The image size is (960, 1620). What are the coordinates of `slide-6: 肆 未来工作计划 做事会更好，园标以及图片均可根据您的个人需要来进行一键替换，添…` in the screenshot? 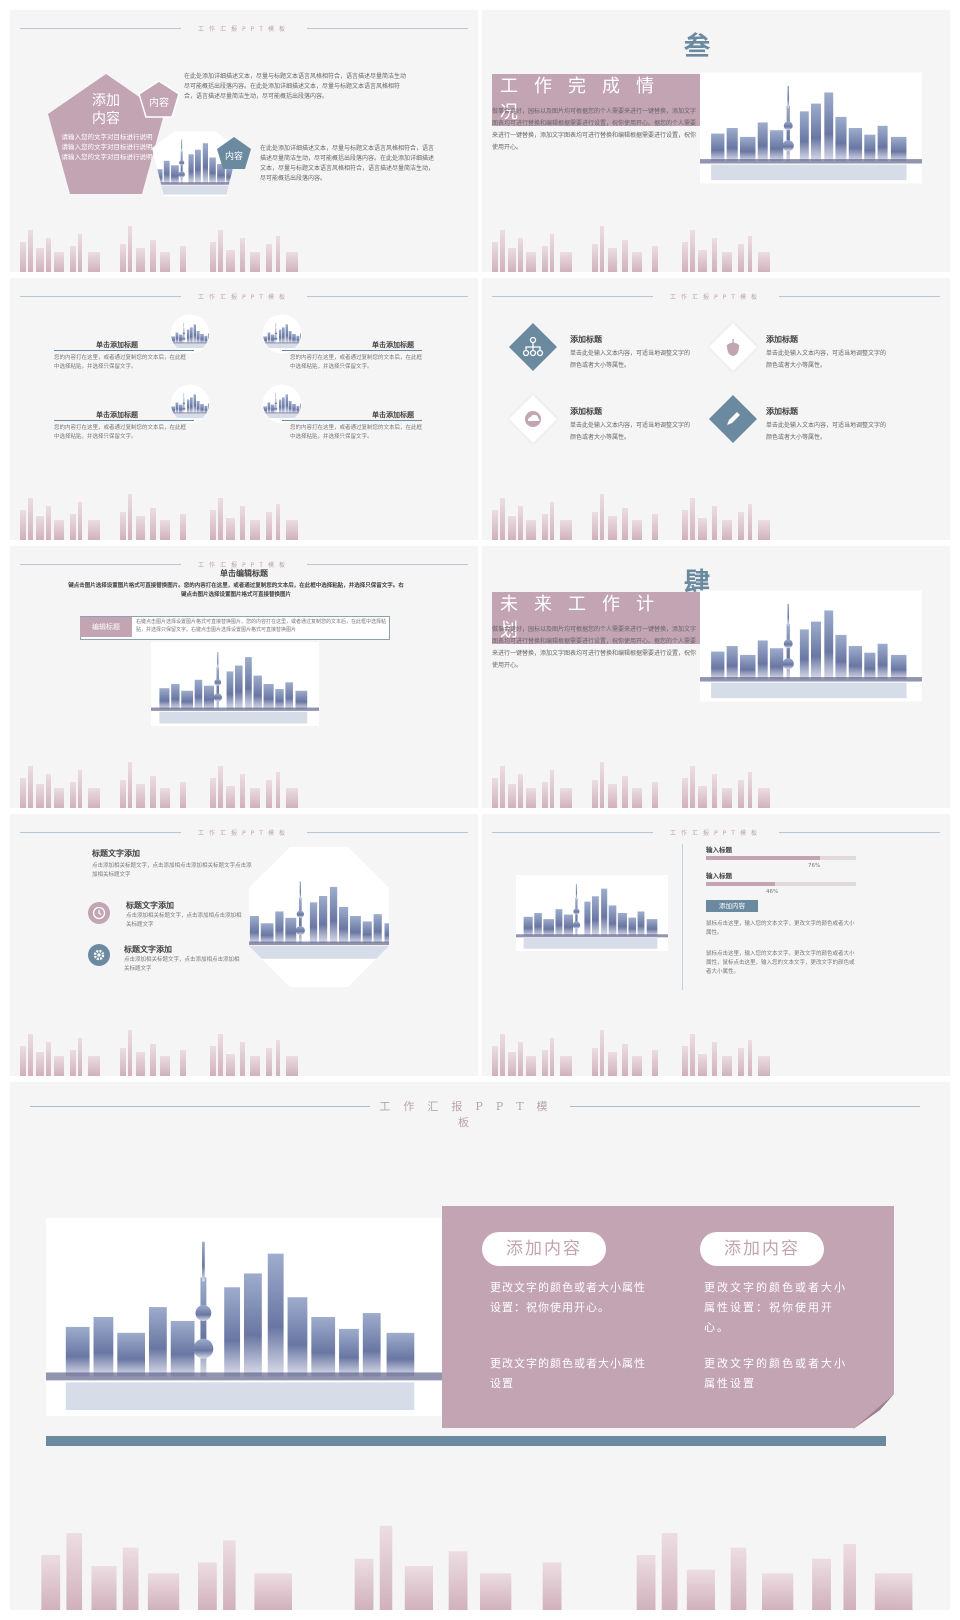 It's located at (716, 677).